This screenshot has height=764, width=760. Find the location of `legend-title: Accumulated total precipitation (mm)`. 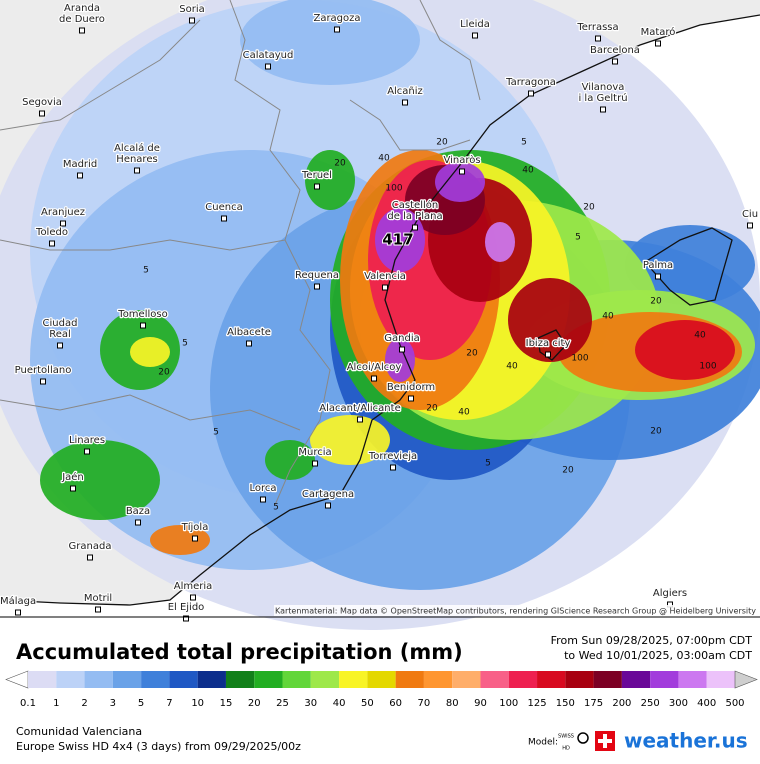

legend-title: Accumulated total precipitation (mm) is located at coordinates (239, 652).